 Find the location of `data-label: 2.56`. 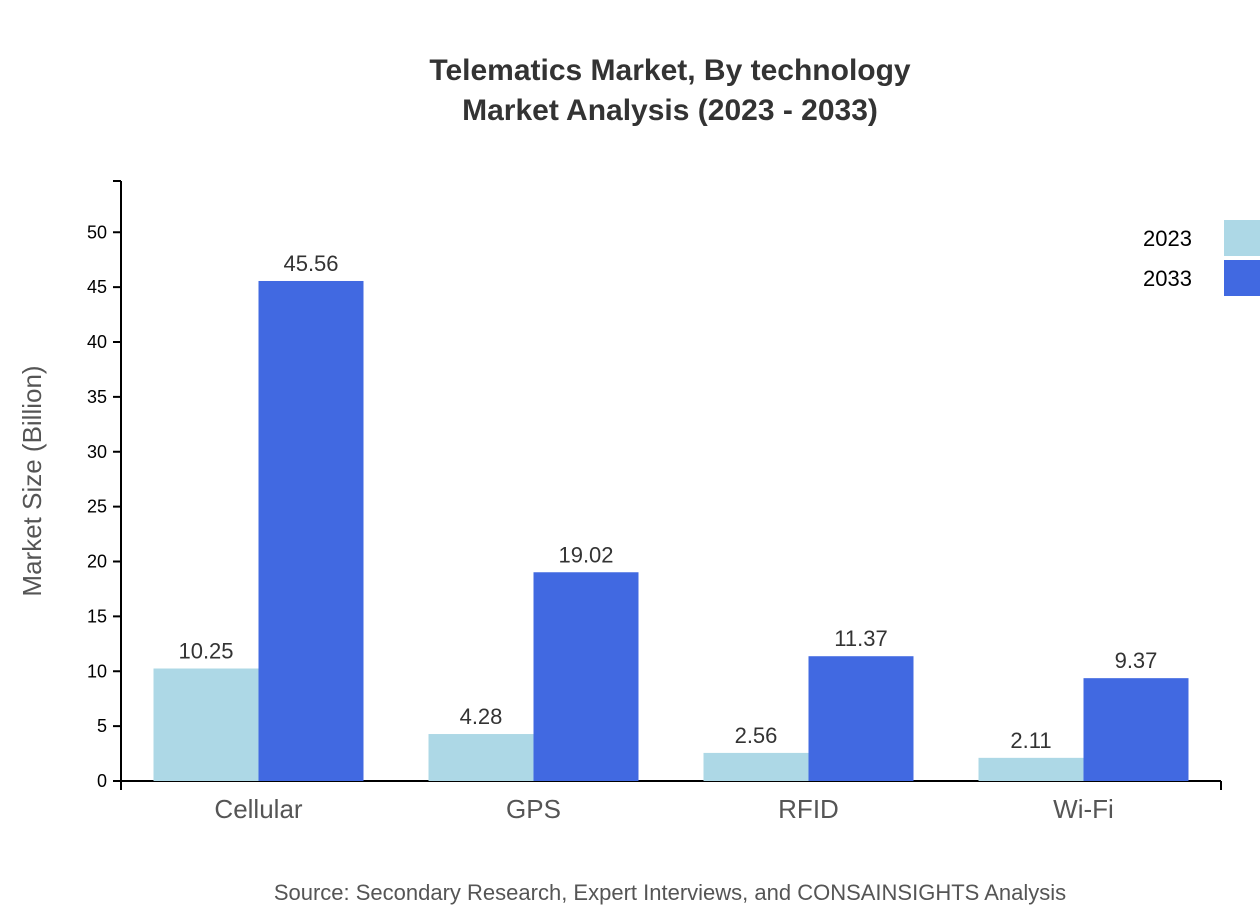

data-label: 2.56 is located at coordinates (756, 735).